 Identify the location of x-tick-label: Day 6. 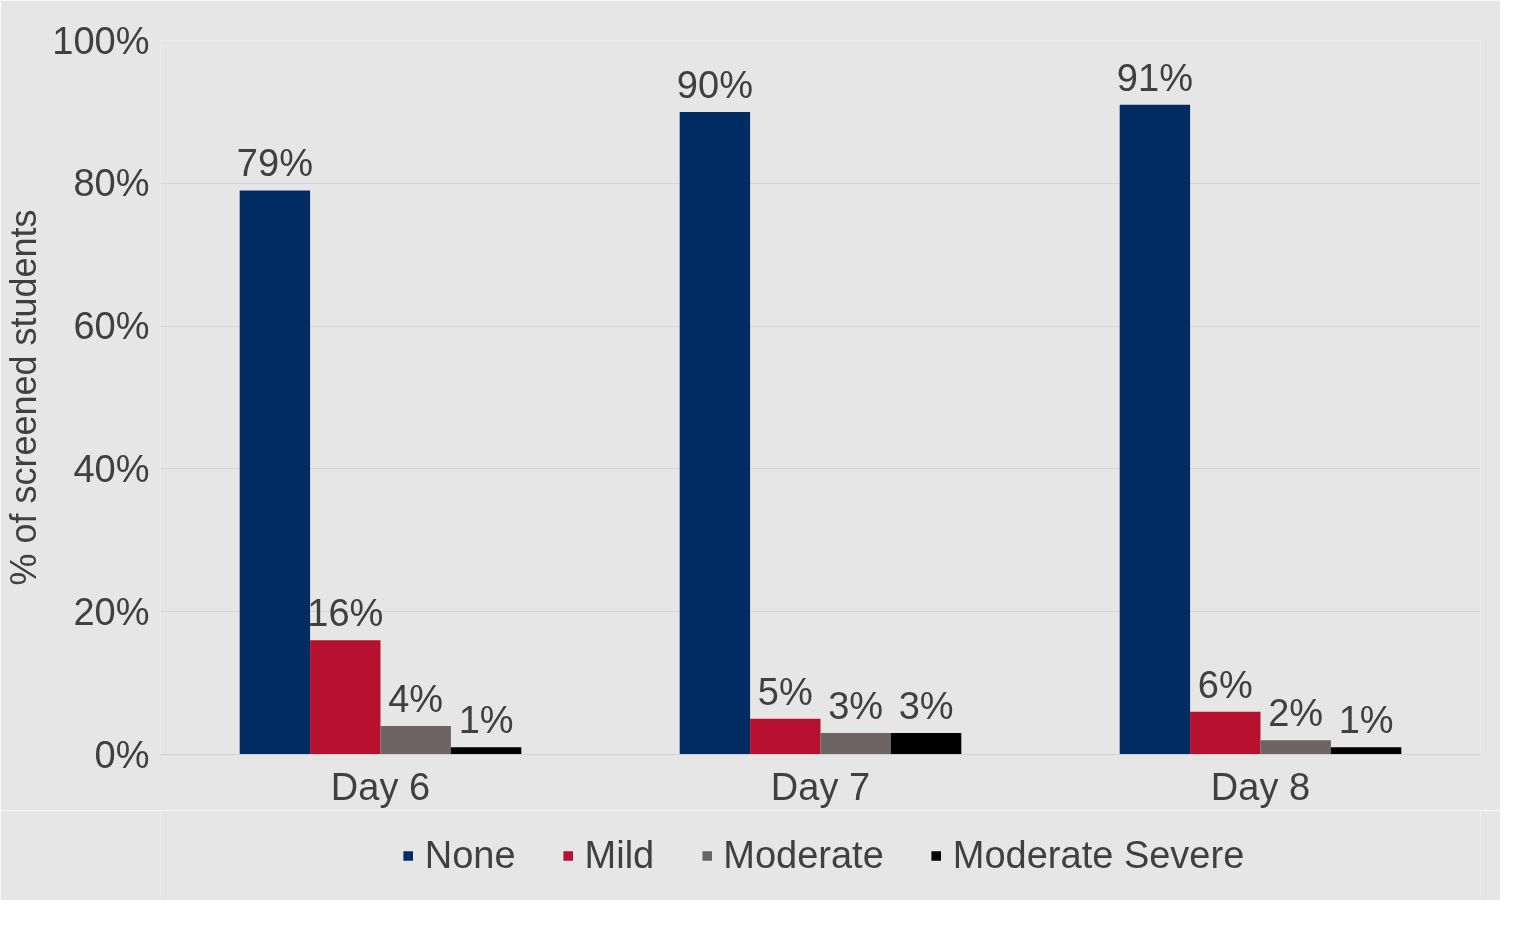
(380, 786).